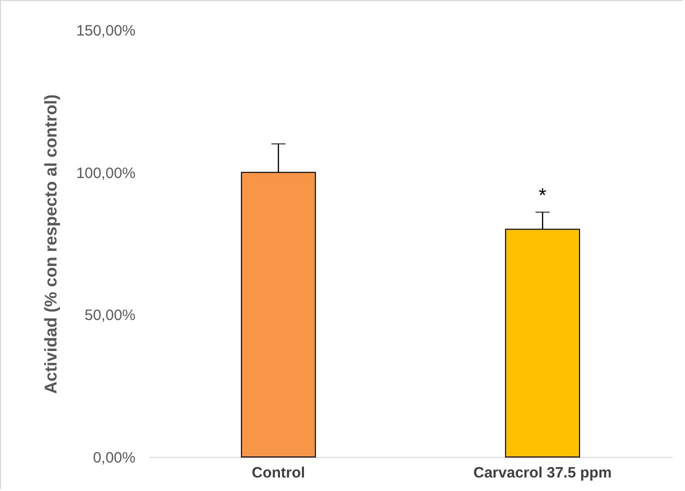 The width and height of the screenshot is (685, 491). Describe the element at coordinates (542, 473) in the screenshot. I see `x-tick-label: Carvacrol 37.5 ppm` at that location.